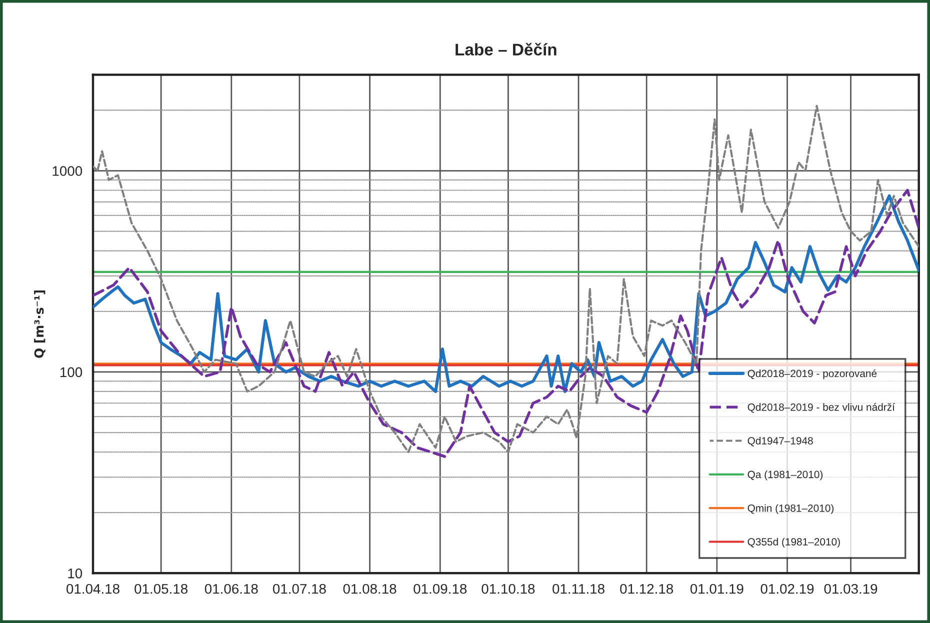 The width and height of the screenshot is (930, 623). Describe the element at coordinates (369, 589) in the screenshot. I see `x-tick-label: 01.08.18` at that location.